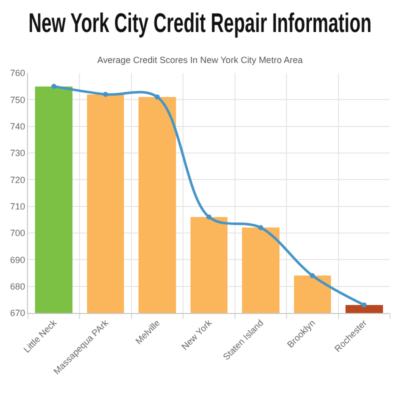 The height and width of the screenshot is (400, 400). I want to click on y-tick-label: 760, so click(18, 73).